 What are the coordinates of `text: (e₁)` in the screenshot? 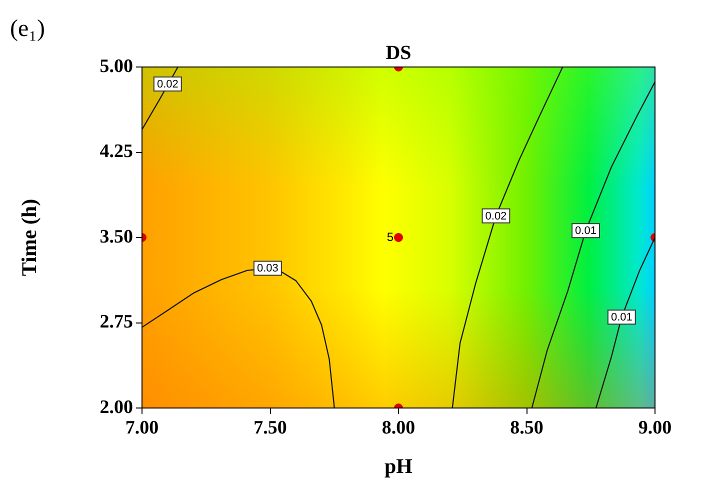 It's located at (28, 29).